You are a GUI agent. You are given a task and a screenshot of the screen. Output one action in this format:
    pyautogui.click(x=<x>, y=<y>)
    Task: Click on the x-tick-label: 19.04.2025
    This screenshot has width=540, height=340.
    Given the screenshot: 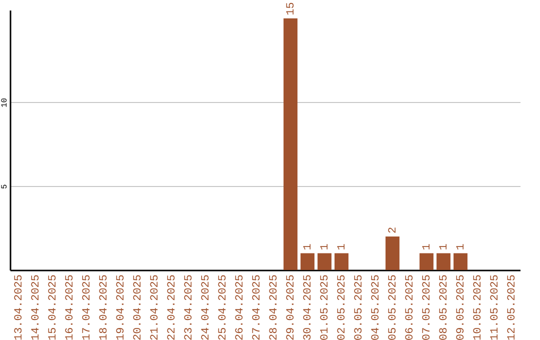 What is the action you would take?
    pyautogui.click(x=122, y=307)
    